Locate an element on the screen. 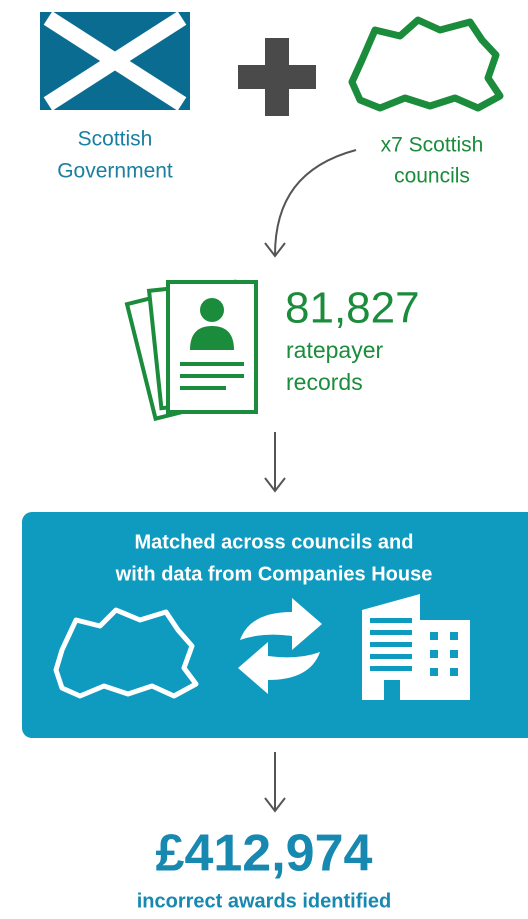 The image size is (528, 919). process-label: Matched across councils and is located at coordinates (274, 542).